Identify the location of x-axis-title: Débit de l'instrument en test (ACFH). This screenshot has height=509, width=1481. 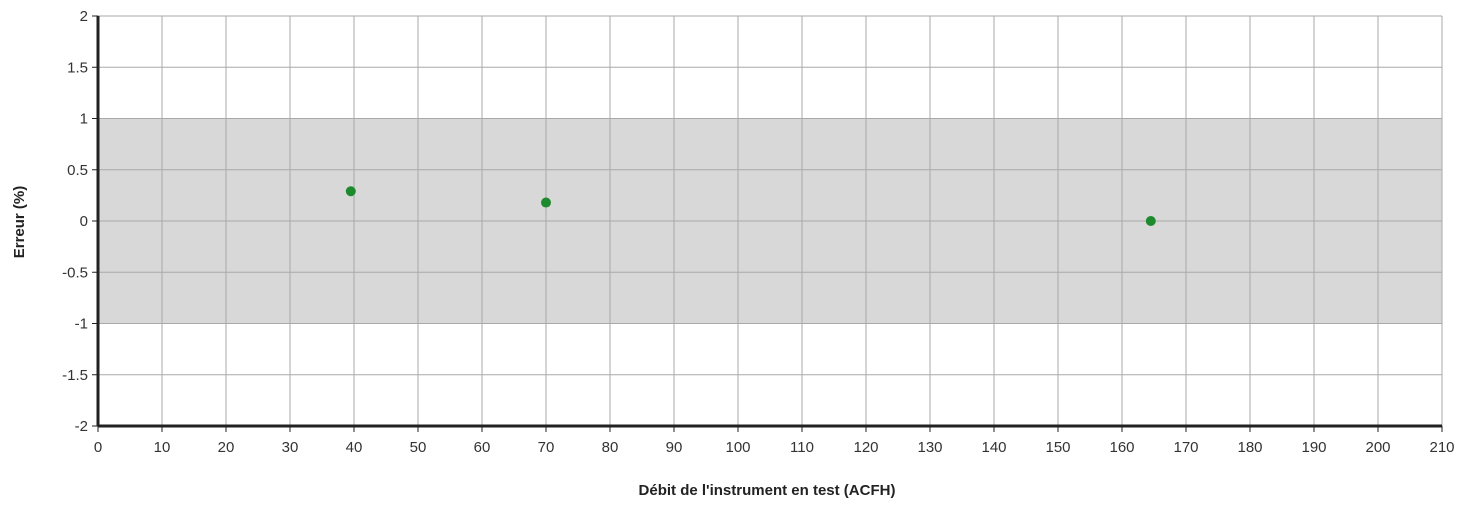
(767, 490).